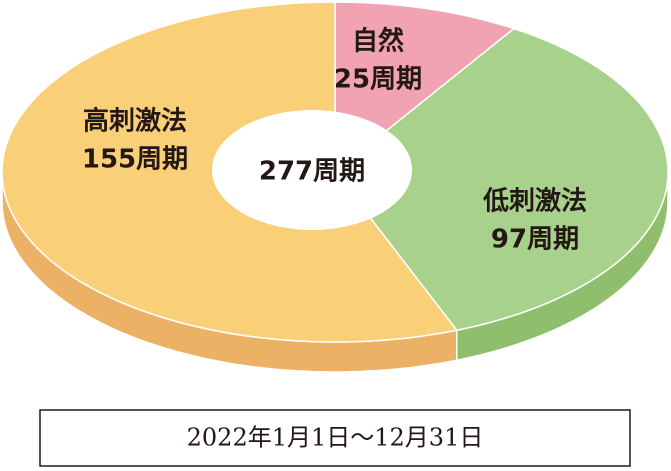 This screenshot has width=671, height=471. I want to click on slice-value-label: 97周期, so click(535, 240).